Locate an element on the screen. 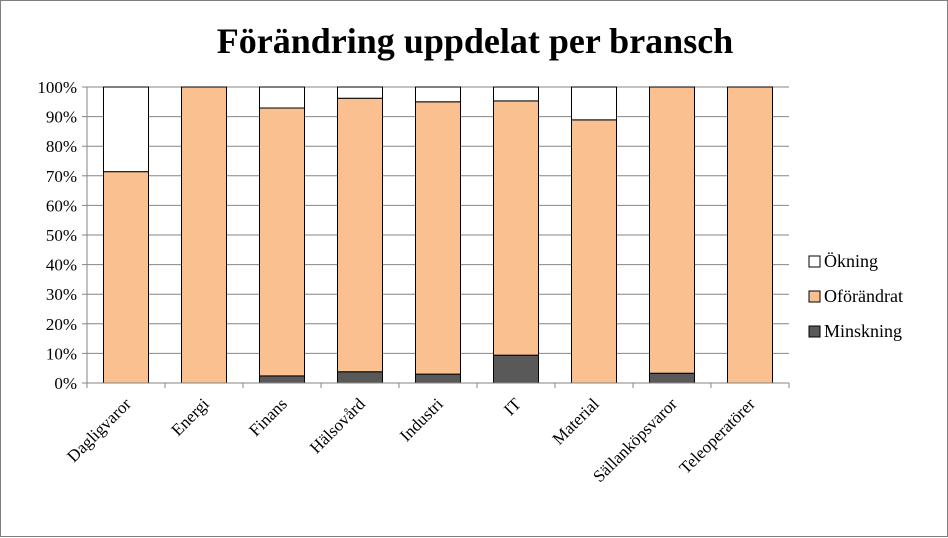 This screenshot has height=538, width=948. legend: Ökning Oförändrat Minskning is located at coordinates (855, 296).